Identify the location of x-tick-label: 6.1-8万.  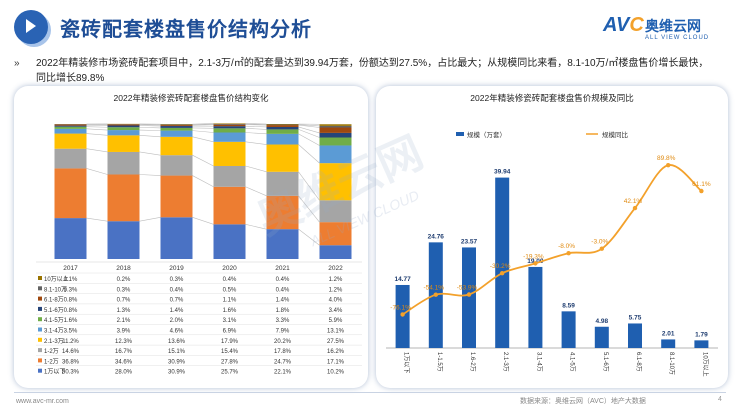
(638, 362).